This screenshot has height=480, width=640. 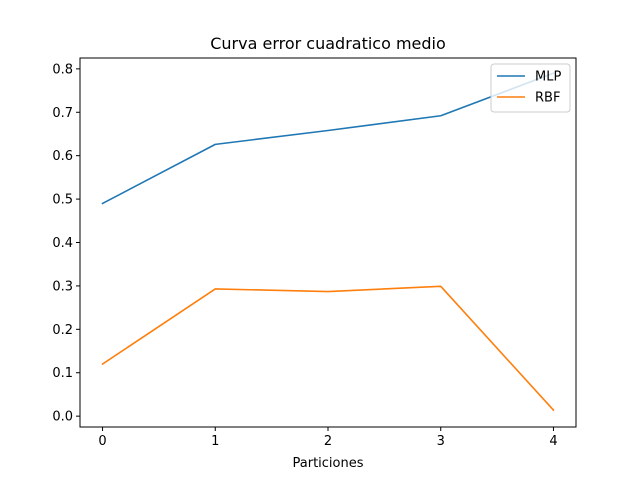 What do you see at coordinates (328, 43) in the screenshot?
I see `chart-title: Curva error cuadratico medio` at bounding box center [328, 43].